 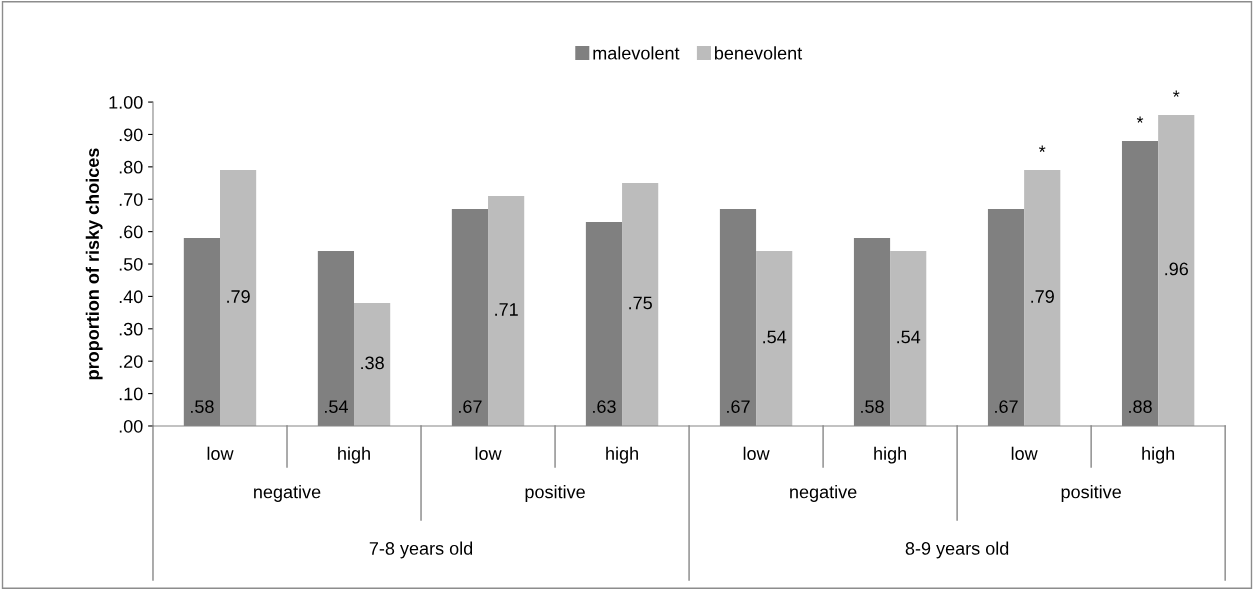 What do you see at coordinates (126, 102) in the screenshot?
I see `y-tick-label: 1.00` at bounding box center [126, 102].